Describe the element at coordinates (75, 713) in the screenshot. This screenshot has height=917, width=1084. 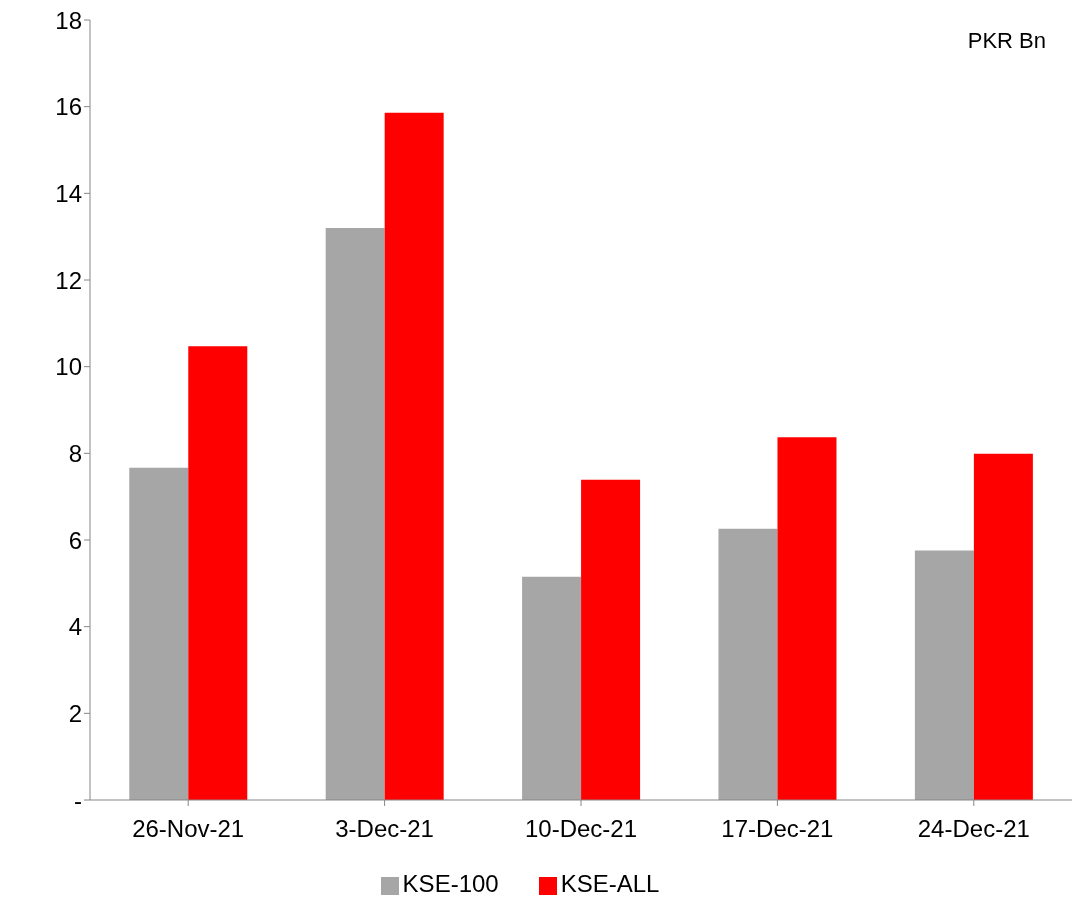
I see `y-tick-label: 2` at that location.